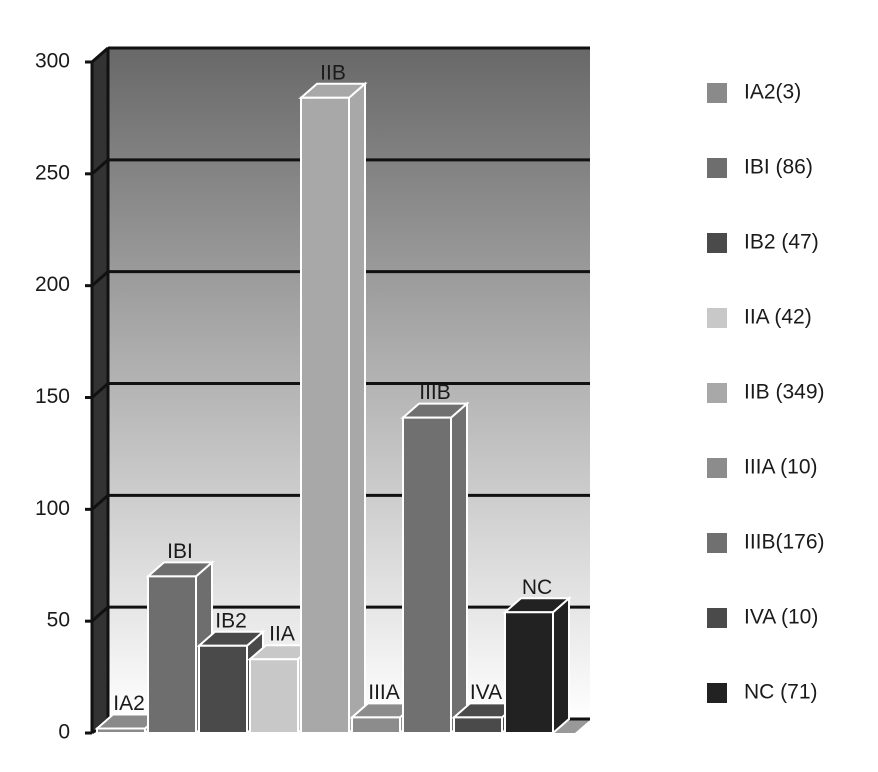 The image size is (878, 772). I want to click on legend-label: IIIB(176), so click(784, 542).